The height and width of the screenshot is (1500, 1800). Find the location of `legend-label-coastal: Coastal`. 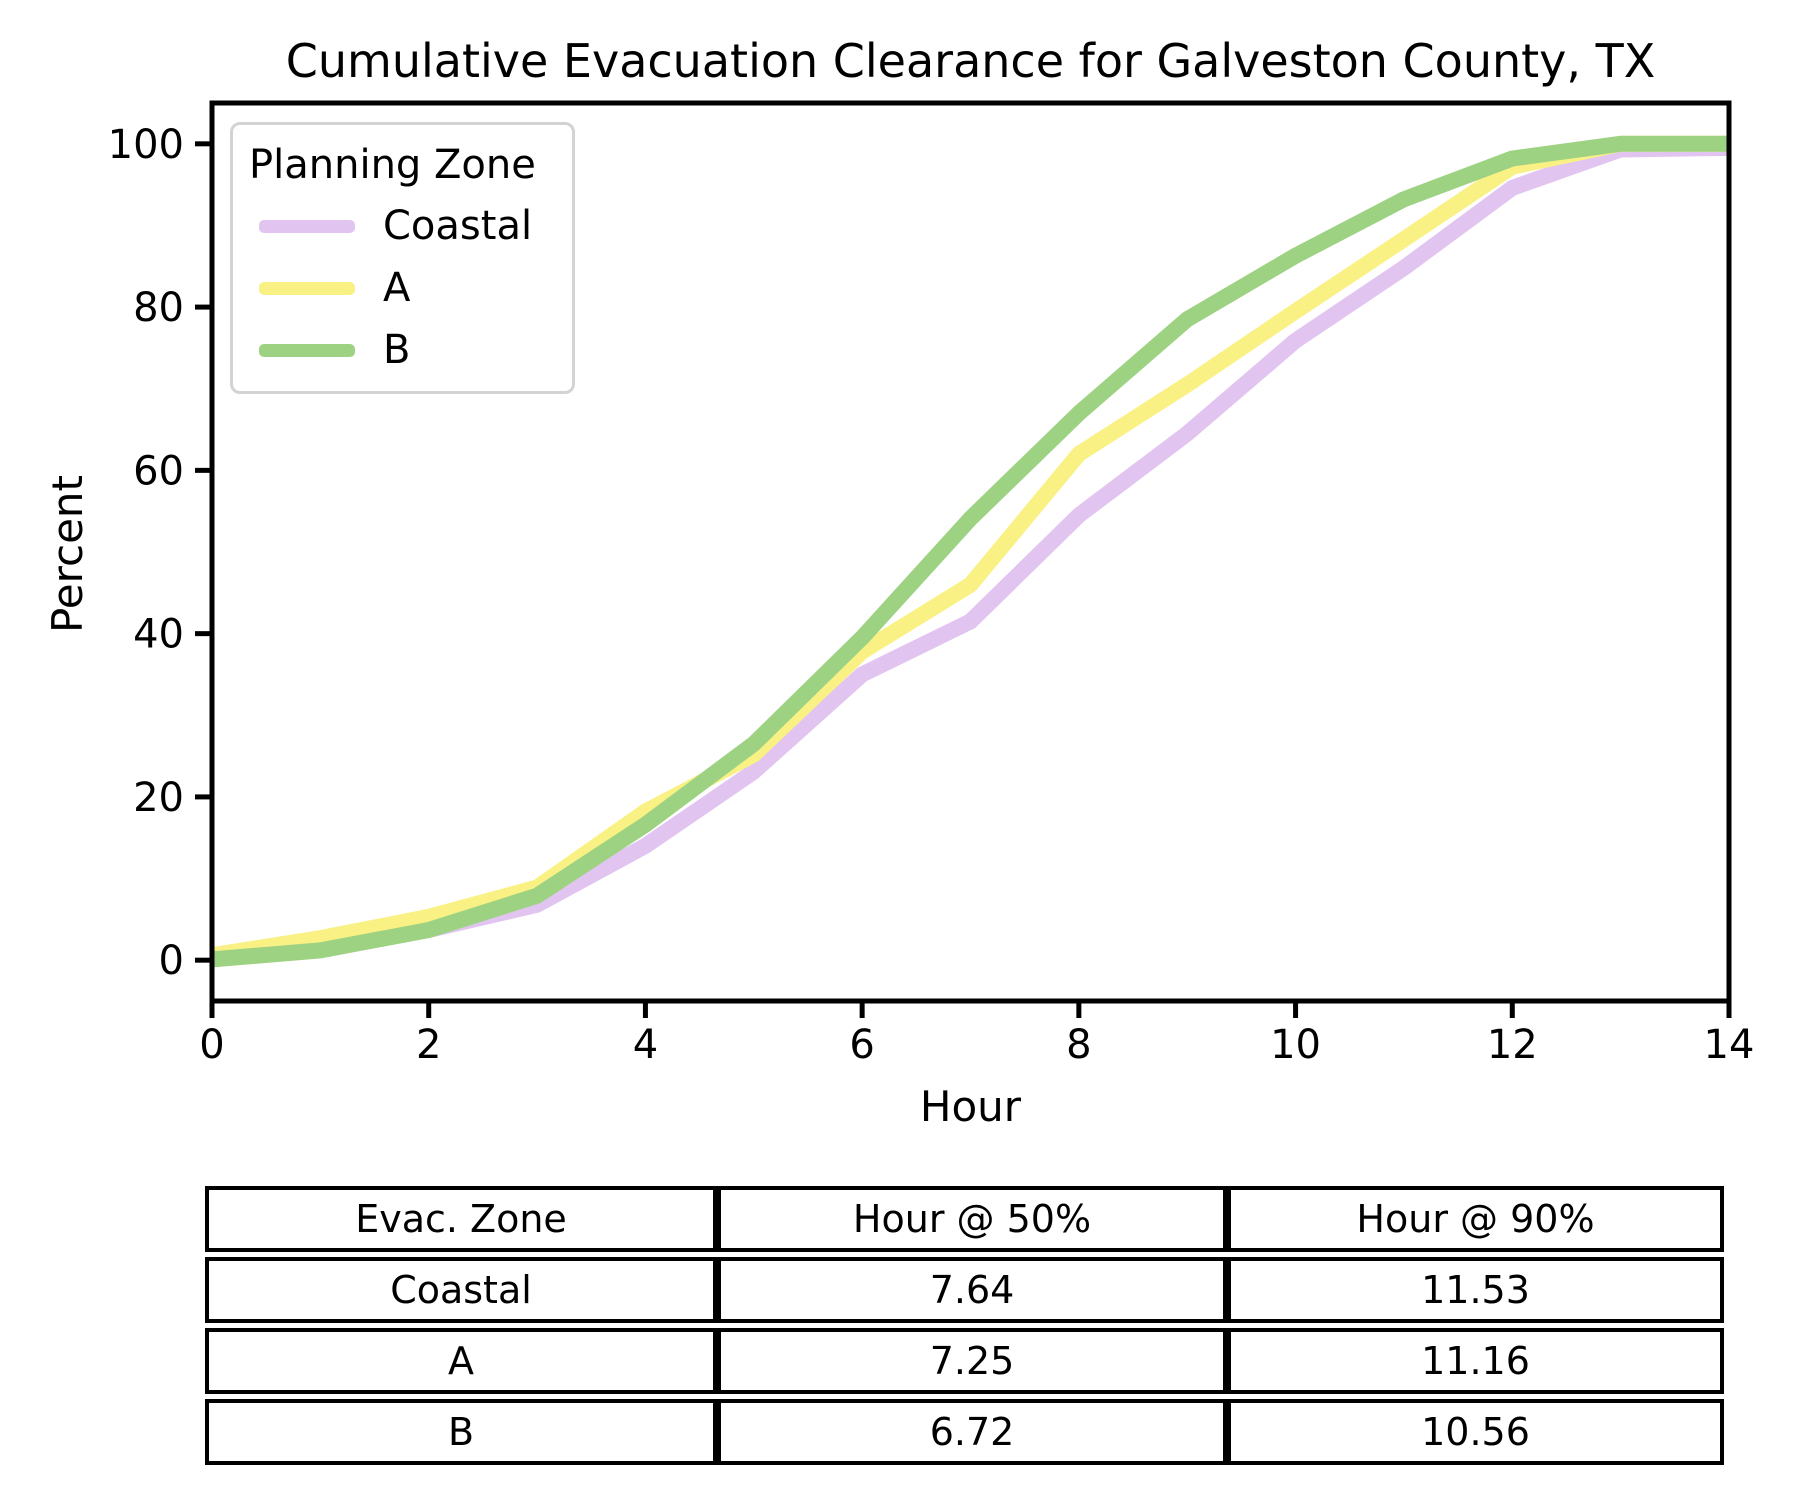

legend-label-coastal: Coastal is located at coordinates (458, 226).